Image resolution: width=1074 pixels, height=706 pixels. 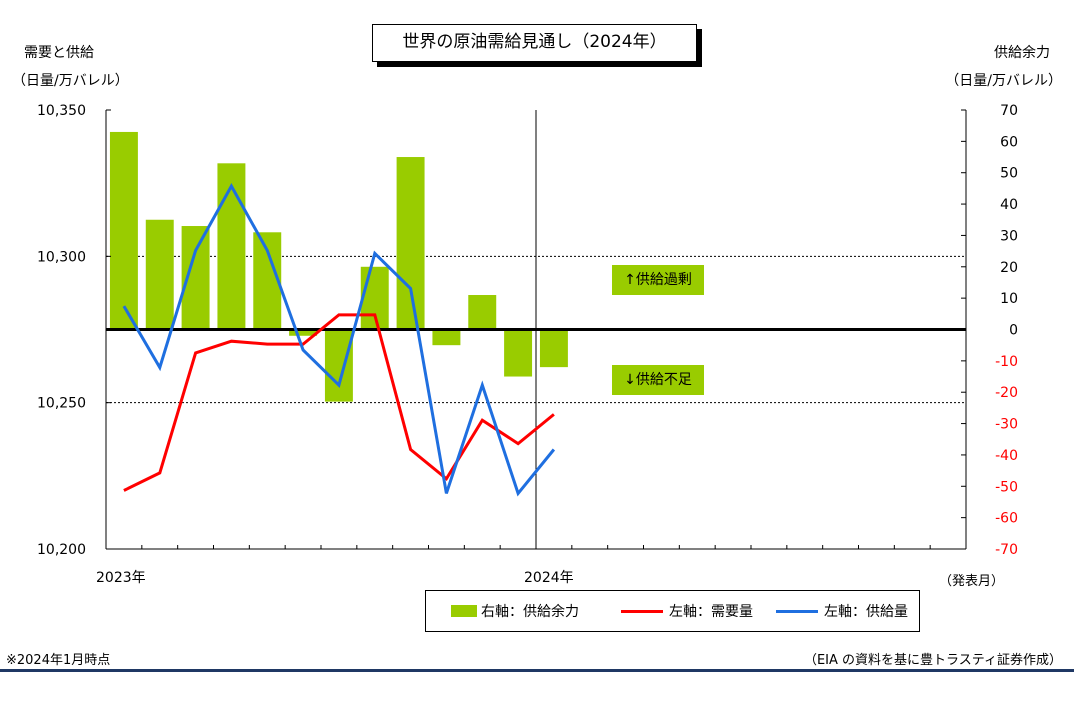 I want to click on legend-label-supply: 左軸：供給量, so click(x=866, y=612).